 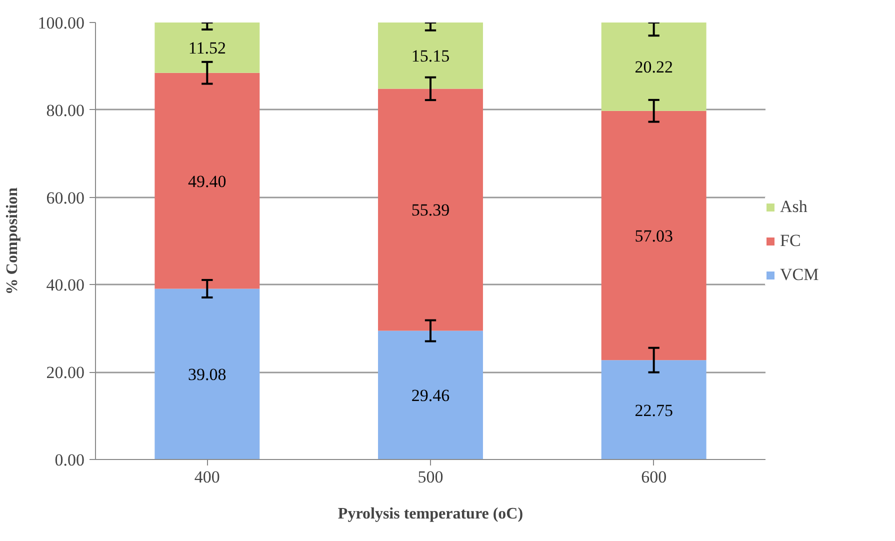 I want to click on data-label: 11.52, so click(x=207, y=48).